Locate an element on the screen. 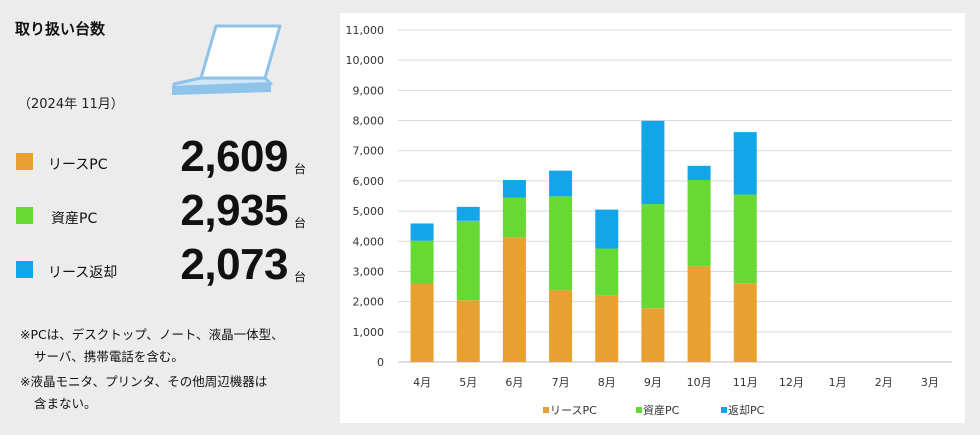  x-tick-label: 11月 is located at coordinates (745, 382).